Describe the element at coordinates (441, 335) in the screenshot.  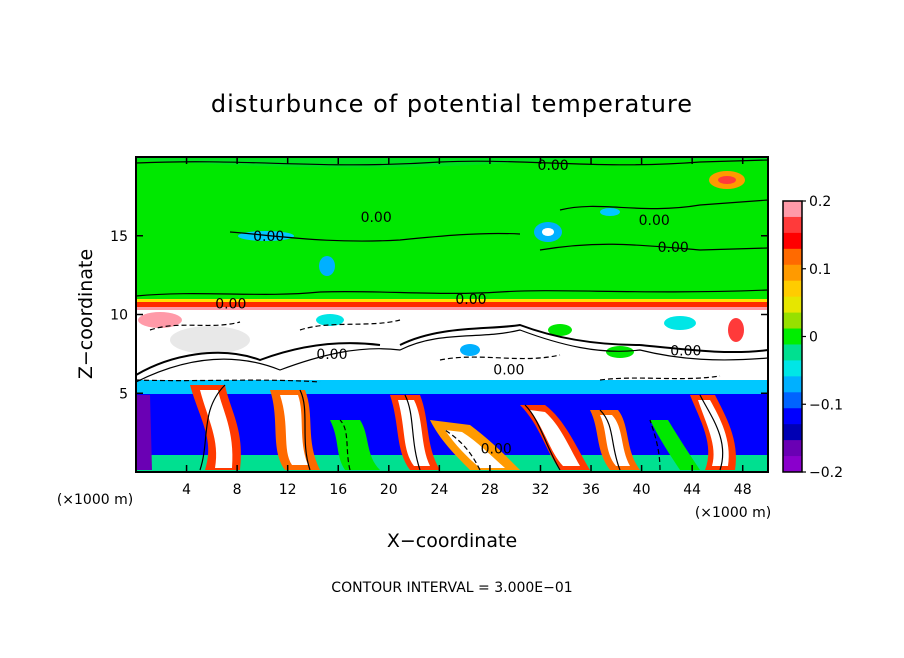
I see `mid-layer-features` at that location.